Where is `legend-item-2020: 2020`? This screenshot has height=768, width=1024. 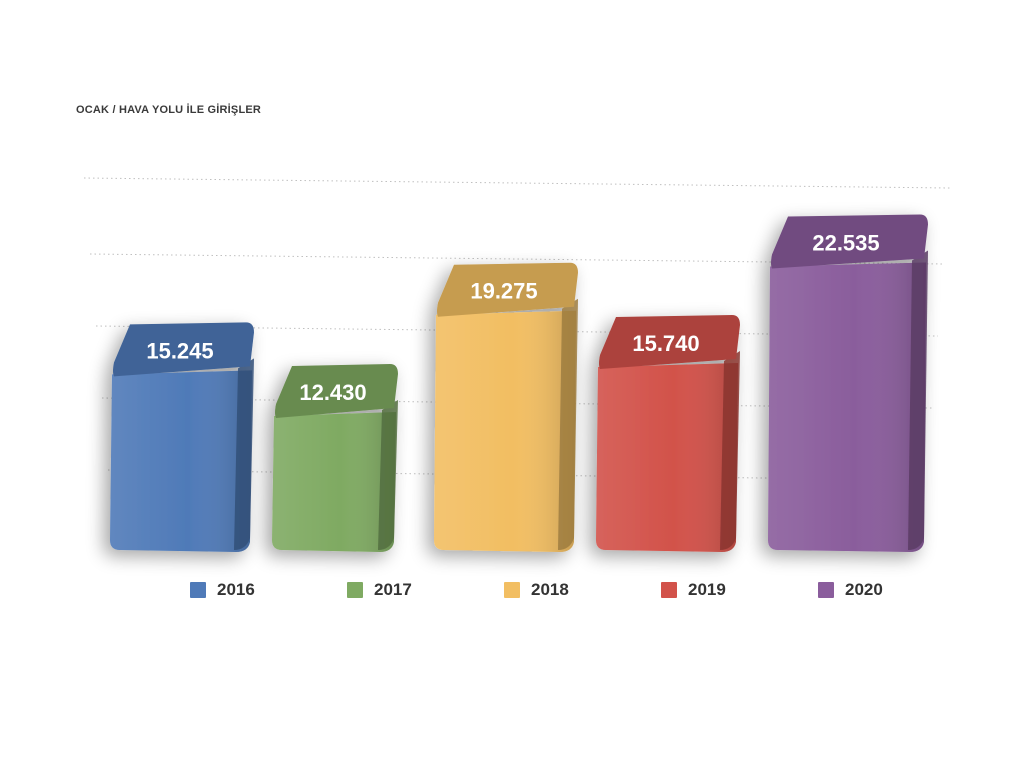 legend-item-2020: 2020 is located at coordinates (850, 590).